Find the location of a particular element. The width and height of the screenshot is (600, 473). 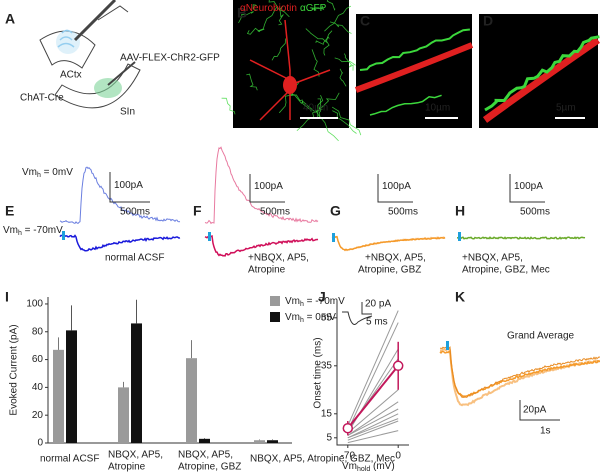

y-tick-label: 35 is located at coordinates (327, 365).